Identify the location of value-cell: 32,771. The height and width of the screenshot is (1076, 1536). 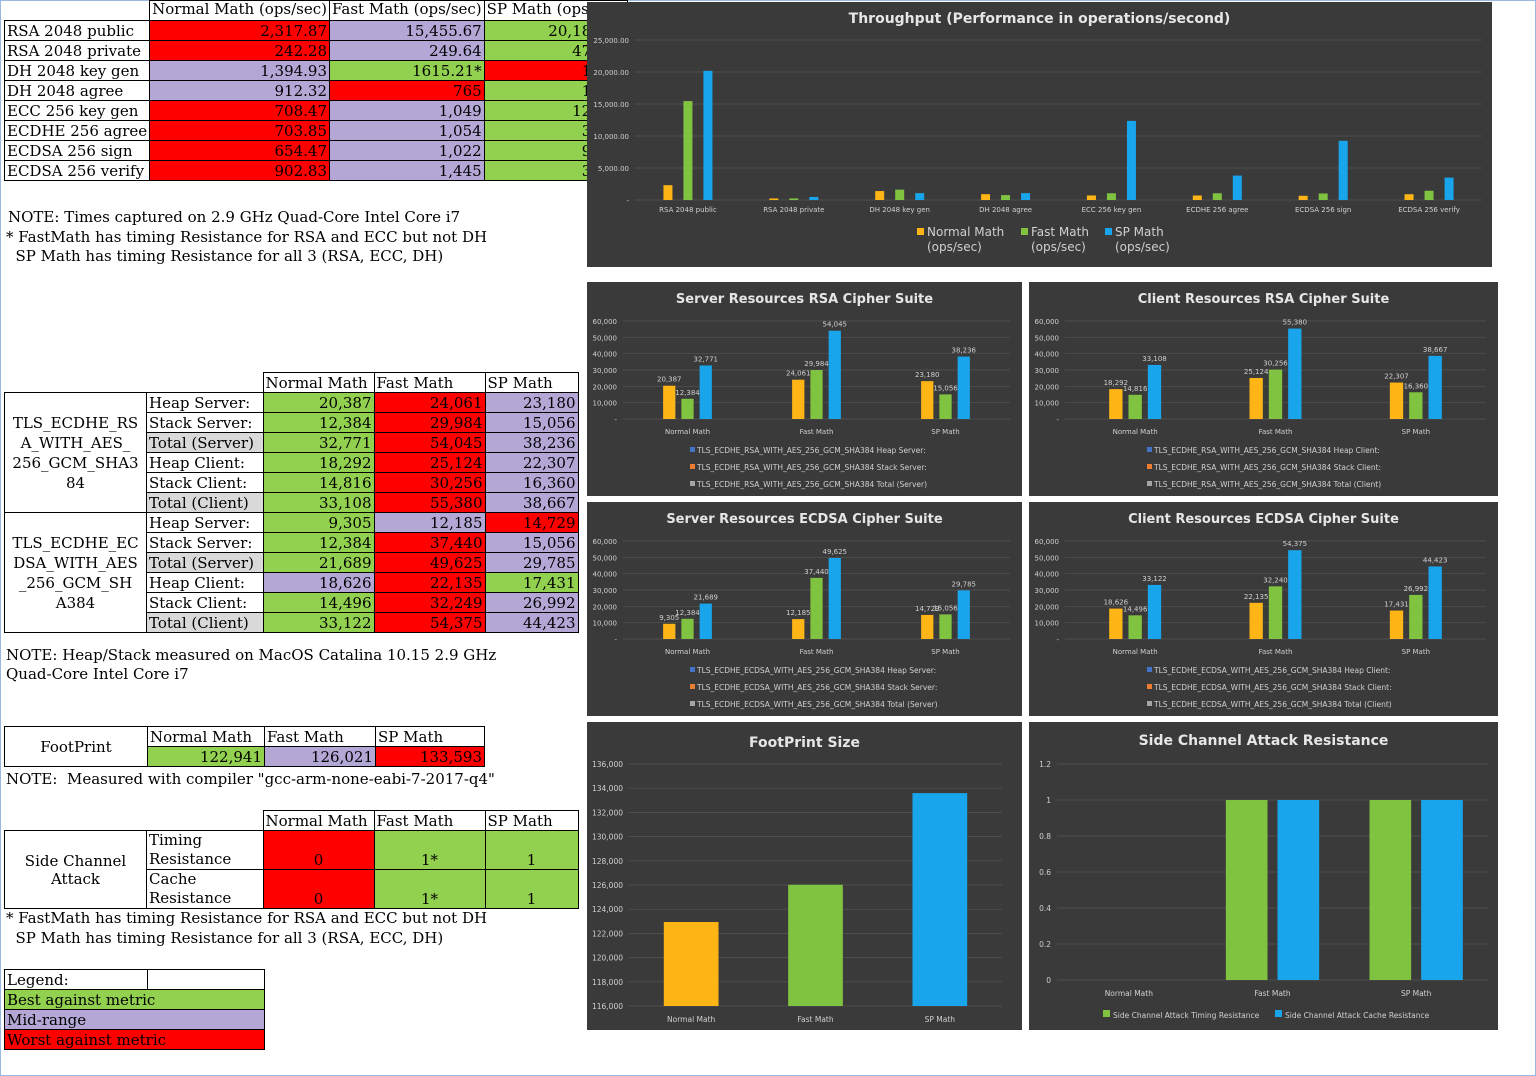
(318, 442).